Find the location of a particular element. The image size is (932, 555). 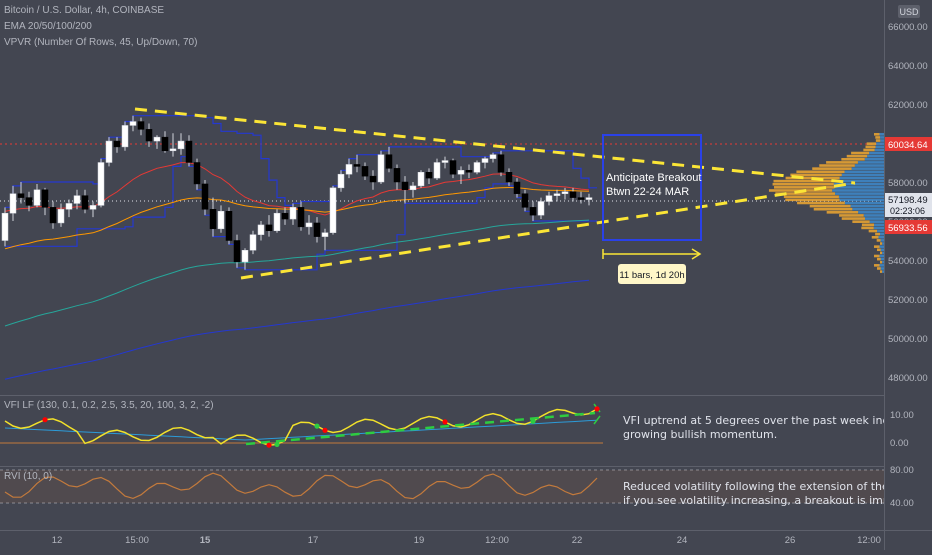

price-tick: 66000.00 is located at coordinates (908, 27).